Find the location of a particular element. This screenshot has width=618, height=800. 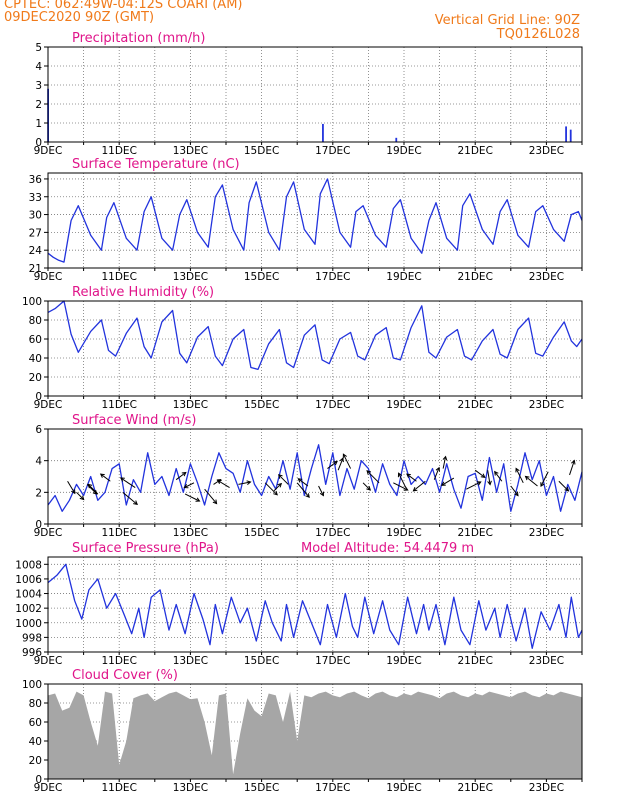

y-tick-label: 1 is located at coordinates (38, 124).